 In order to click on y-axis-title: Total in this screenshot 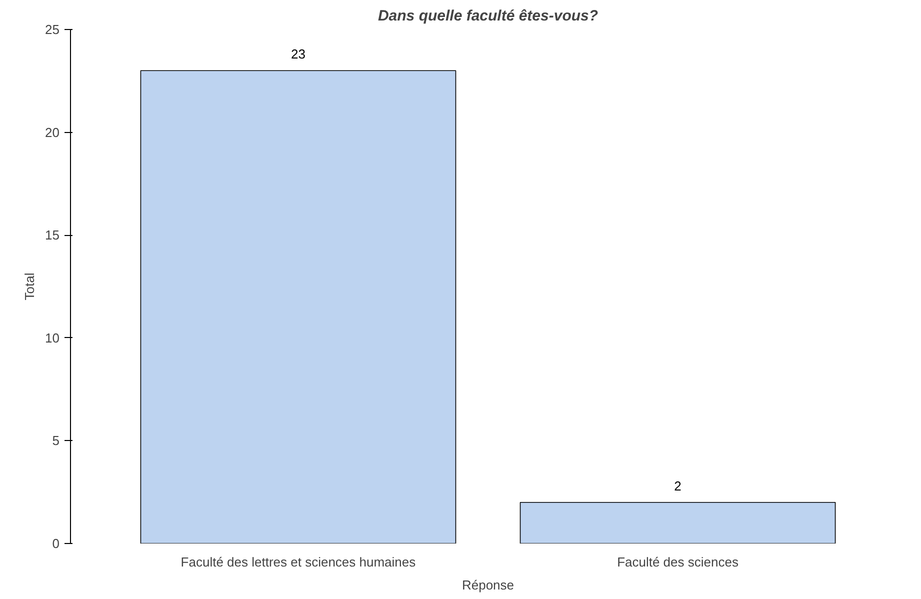, I will do `click(30, 286)`.